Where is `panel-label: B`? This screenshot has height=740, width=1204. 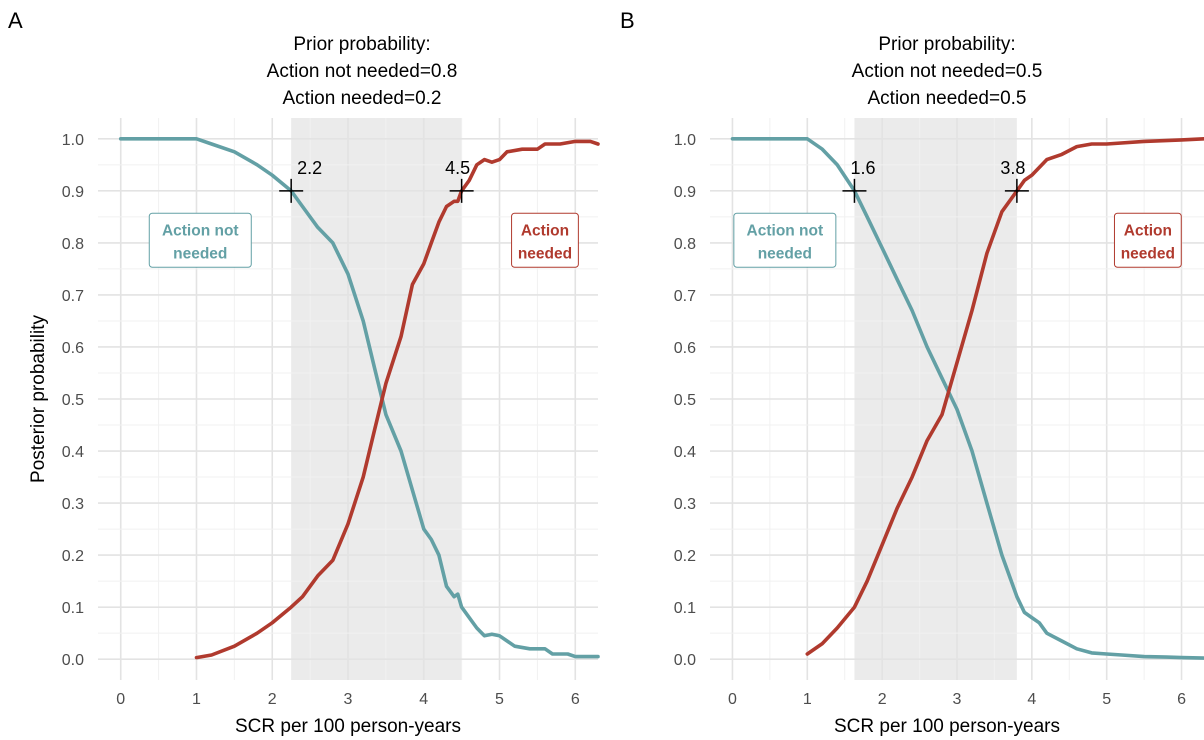 panel-label: B is located at coordinates (627, 20).